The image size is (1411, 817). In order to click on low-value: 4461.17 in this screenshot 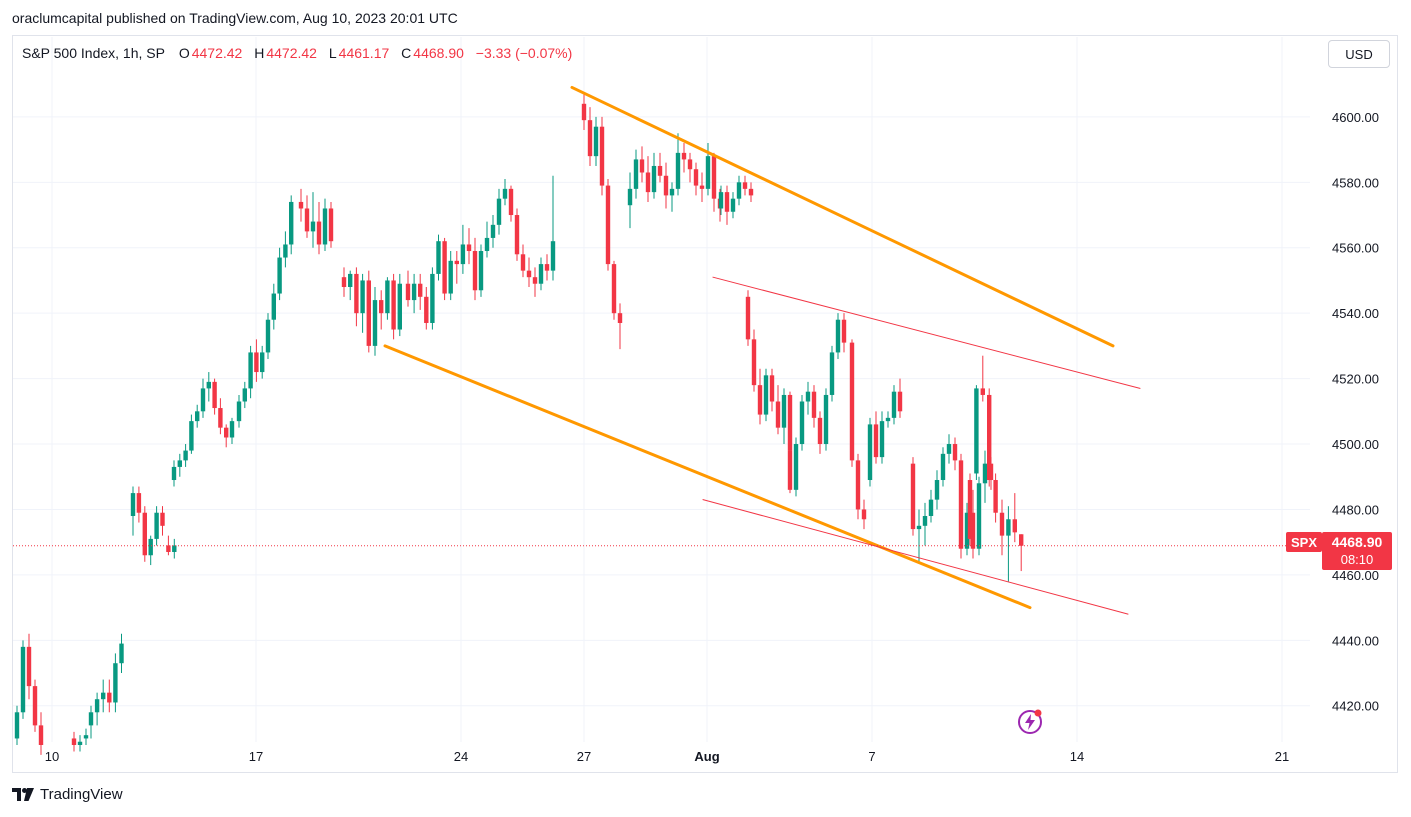, I will do `click(364, 53)`.